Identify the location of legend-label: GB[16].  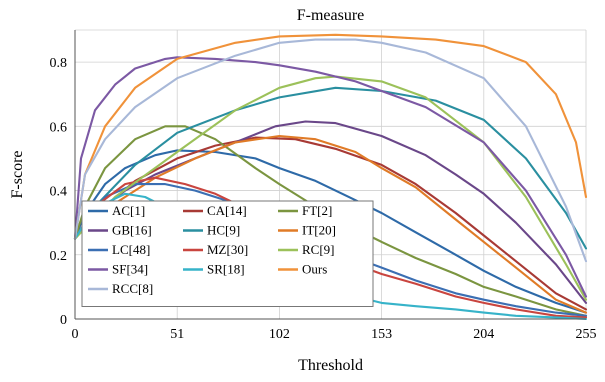
(132, 230).